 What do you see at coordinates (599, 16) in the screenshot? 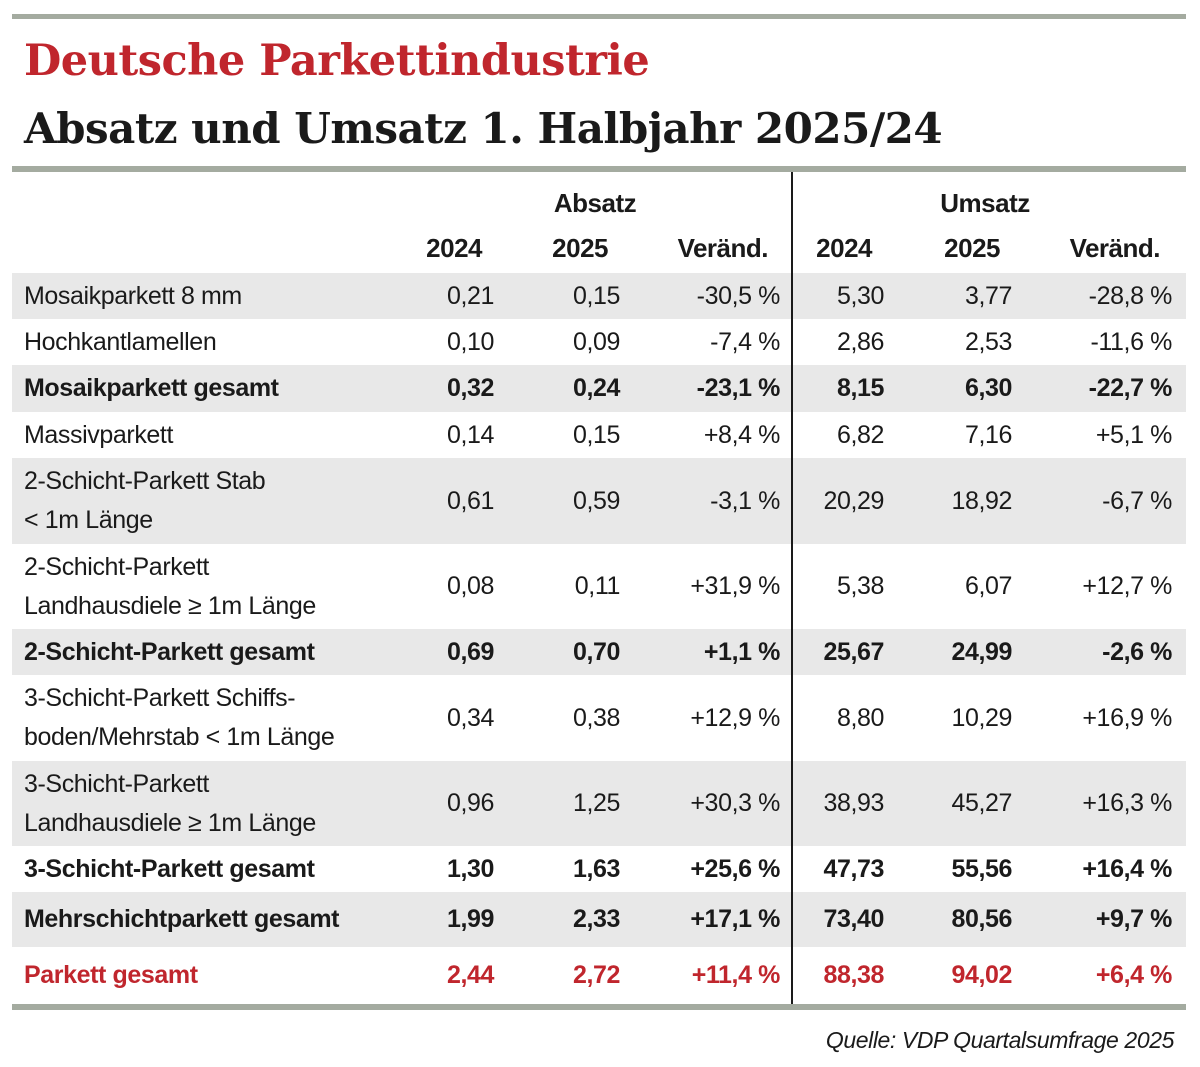
I see `top-rule` at bounding box center [599, 16].